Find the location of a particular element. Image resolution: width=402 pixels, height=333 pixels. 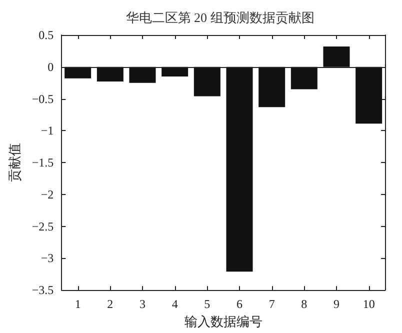

x-tick-label: 8 is located at coordinates (304, 304).